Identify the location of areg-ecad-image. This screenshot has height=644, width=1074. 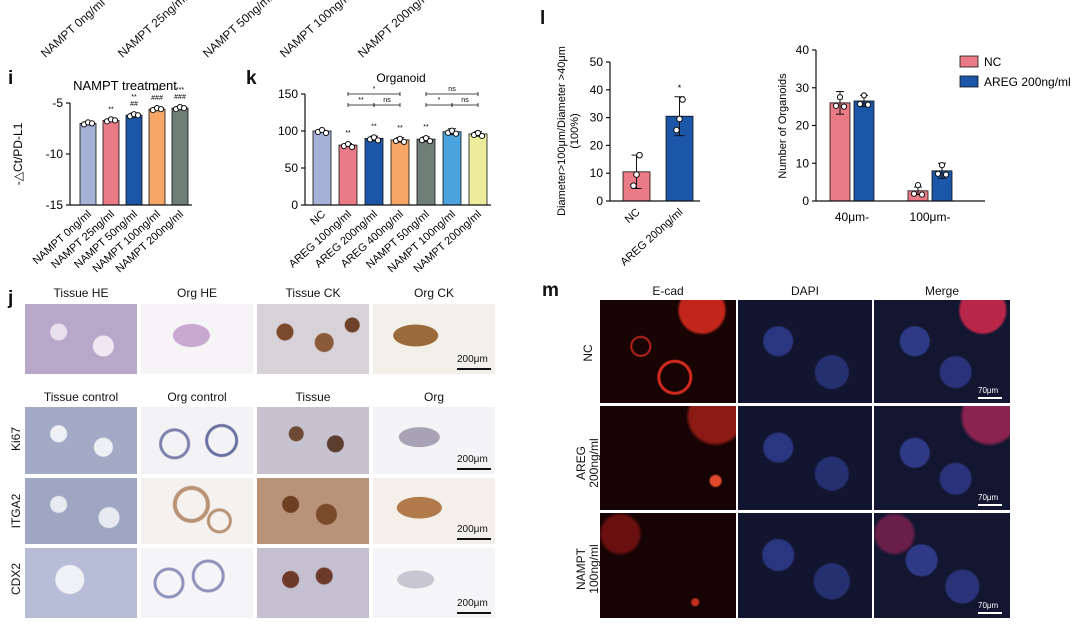
(668, 458).